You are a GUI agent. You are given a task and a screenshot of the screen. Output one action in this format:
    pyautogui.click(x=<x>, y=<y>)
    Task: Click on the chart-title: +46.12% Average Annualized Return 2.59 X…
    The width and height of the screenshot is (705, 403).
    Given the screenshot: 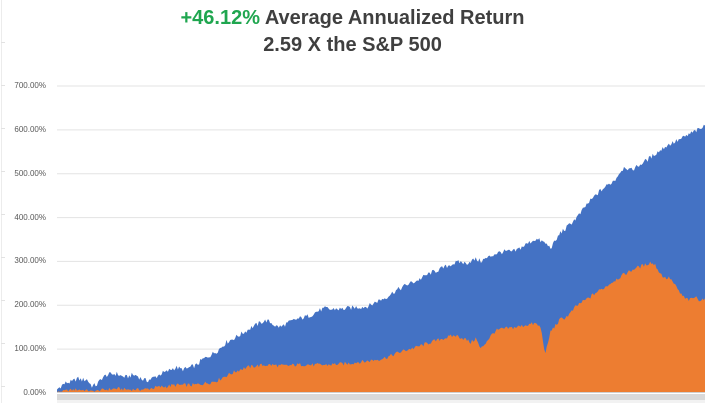 What is the action you would take?
    pyautogui.click(x=352, y=32)
    